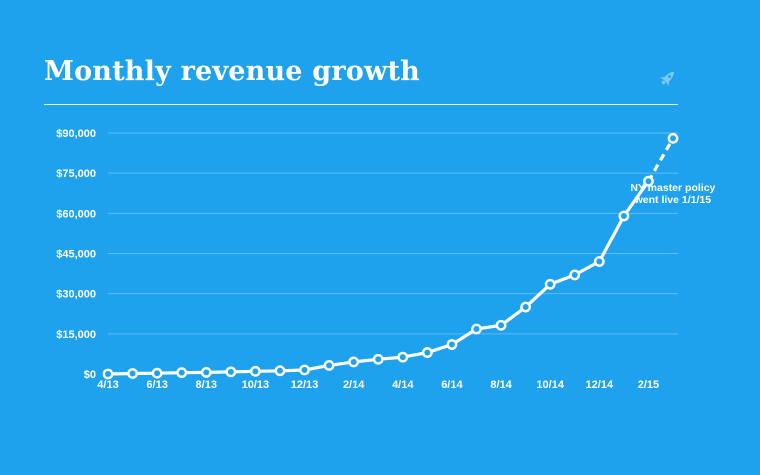 Image resolution: width=760 pixels, height=475 pixels. Describe the element at coordinates (76, 295) in the screenshot. I see `y-tick-label: $30,000` at that location.